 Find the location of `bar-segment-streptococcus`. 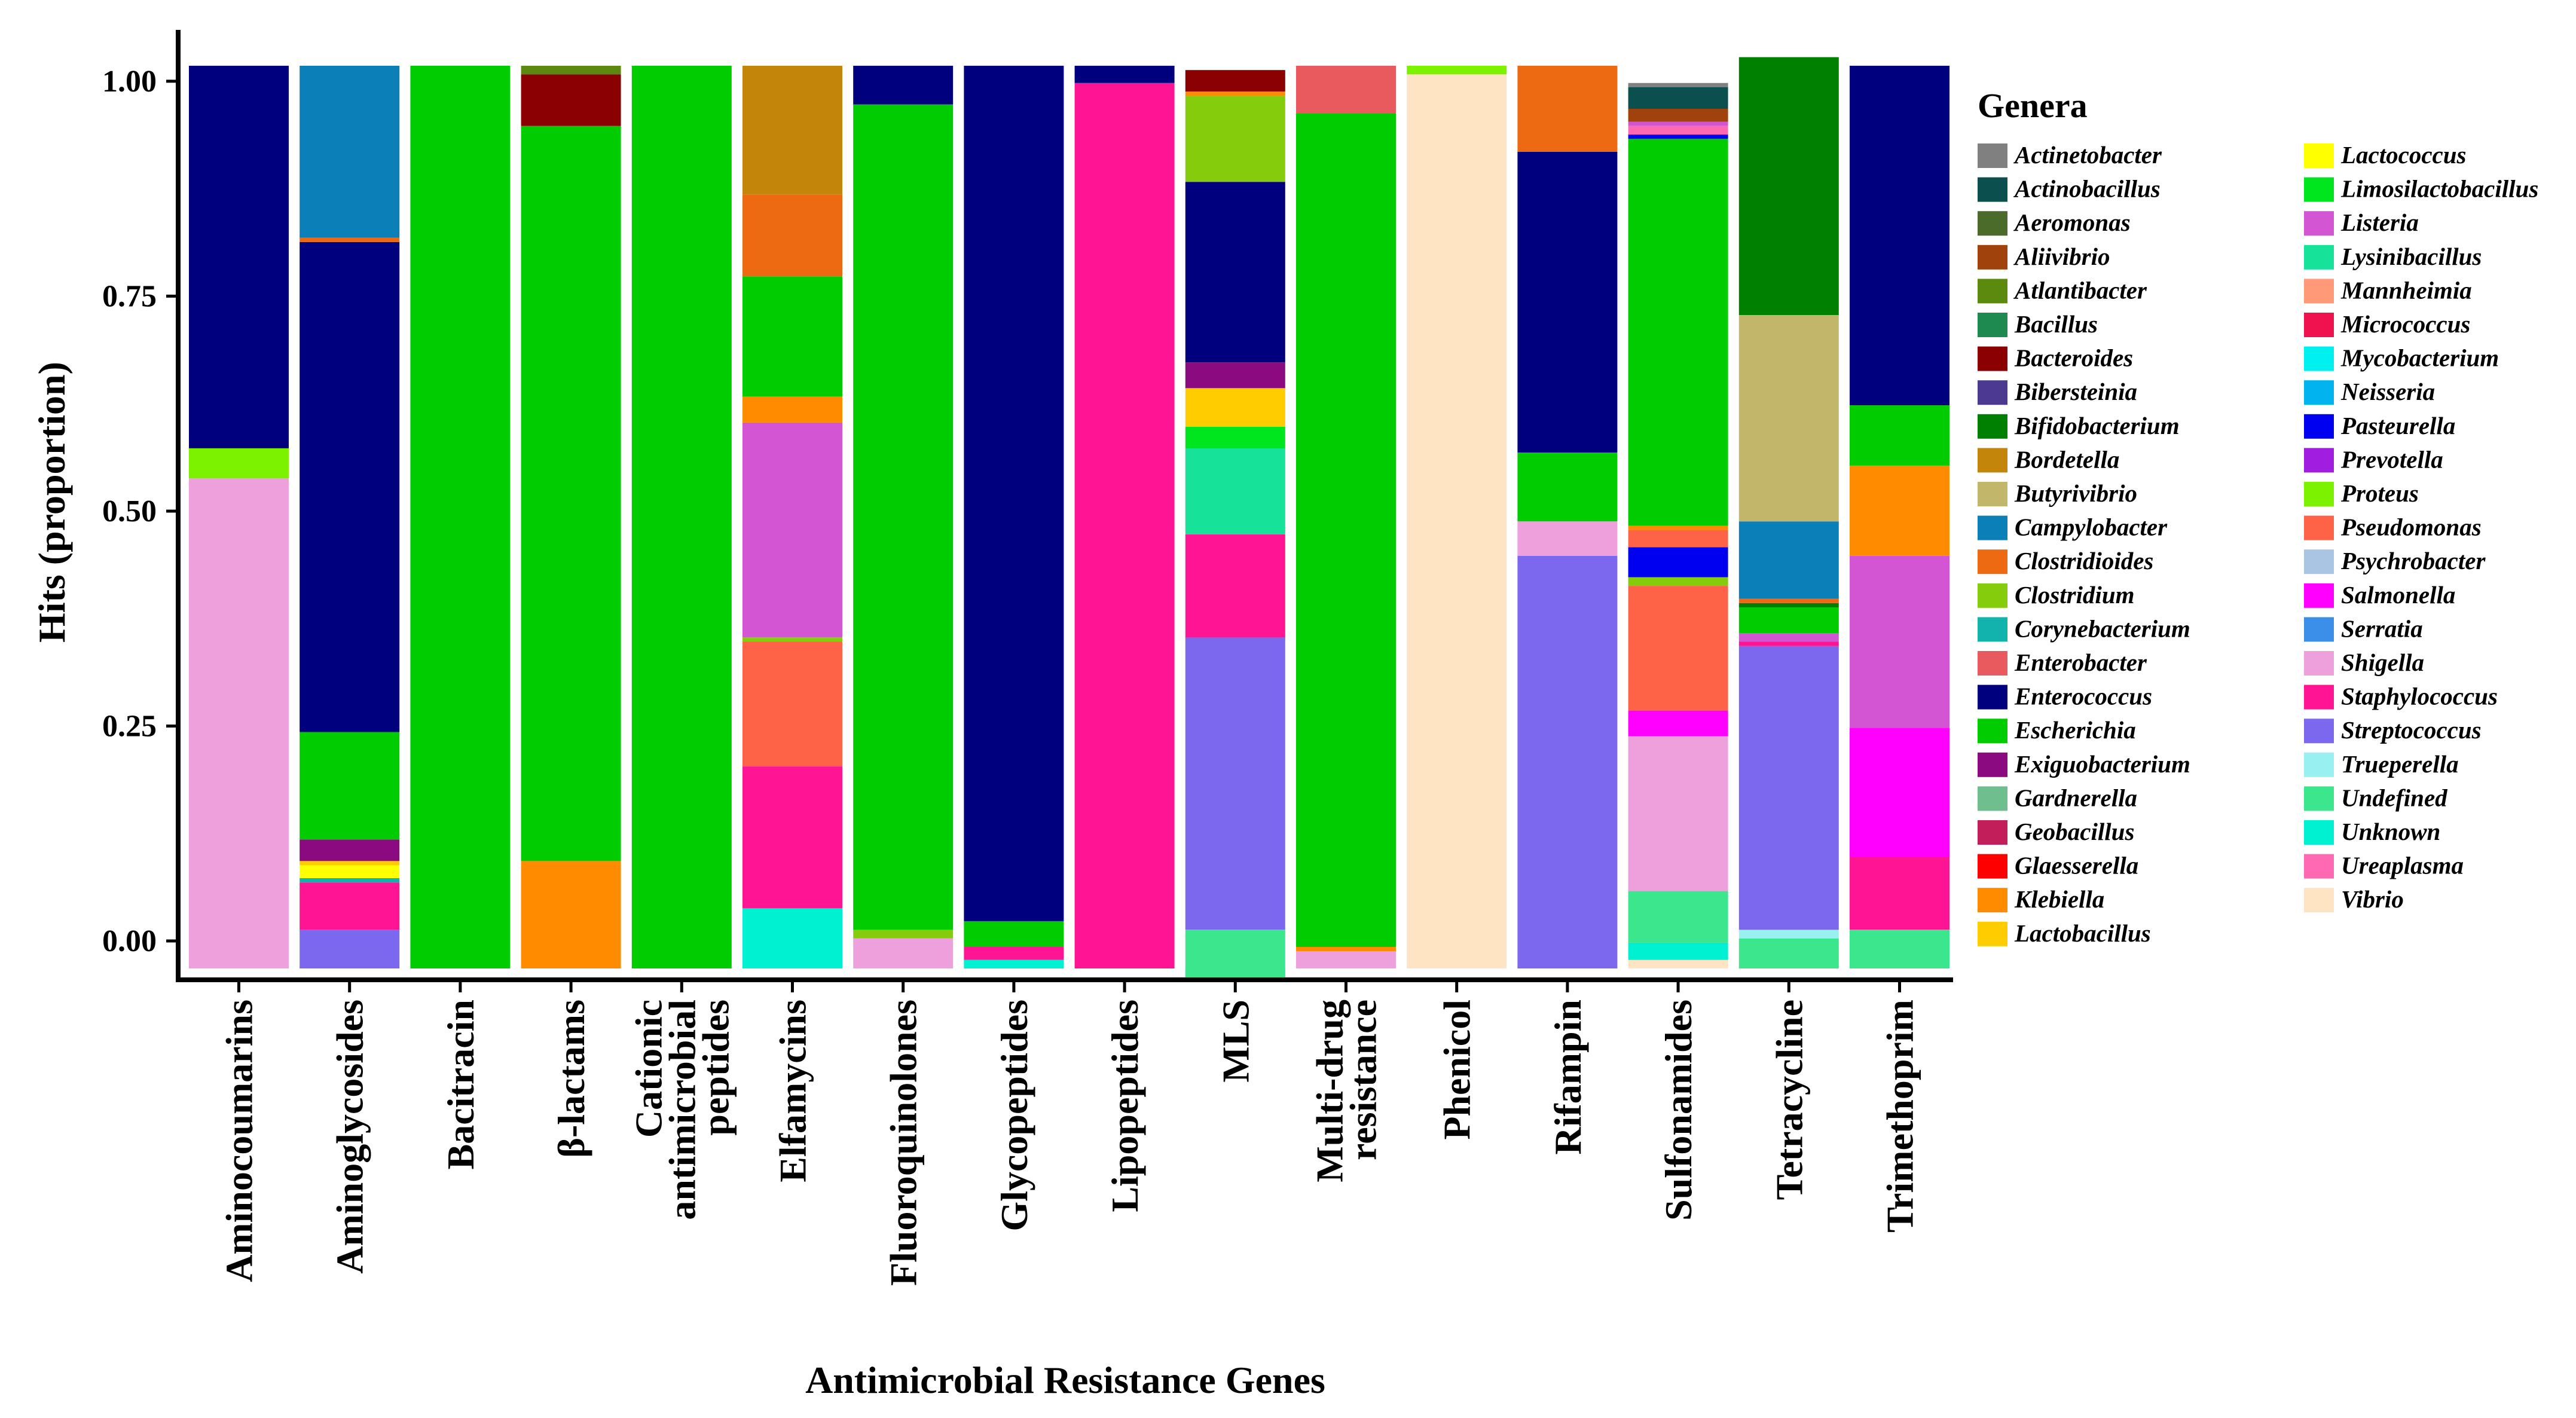

bar-segment-streptococcus is located at coordinates (1235, 783).